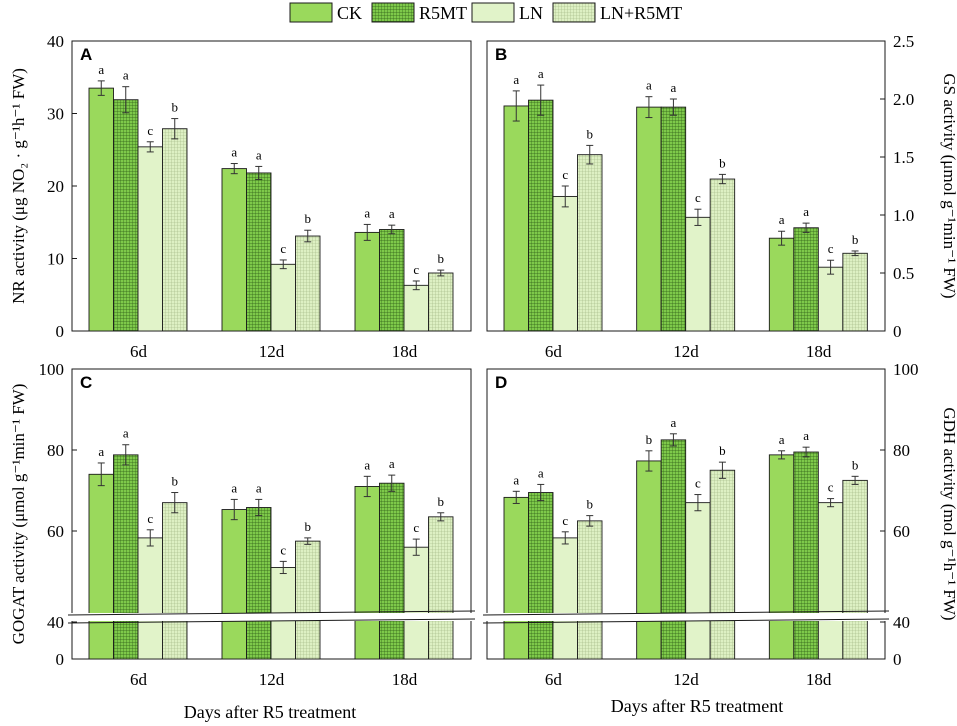 The width and height of the screenshot is (957, 726). I want to click on legend-item-ck: CK, so click(325, 12).